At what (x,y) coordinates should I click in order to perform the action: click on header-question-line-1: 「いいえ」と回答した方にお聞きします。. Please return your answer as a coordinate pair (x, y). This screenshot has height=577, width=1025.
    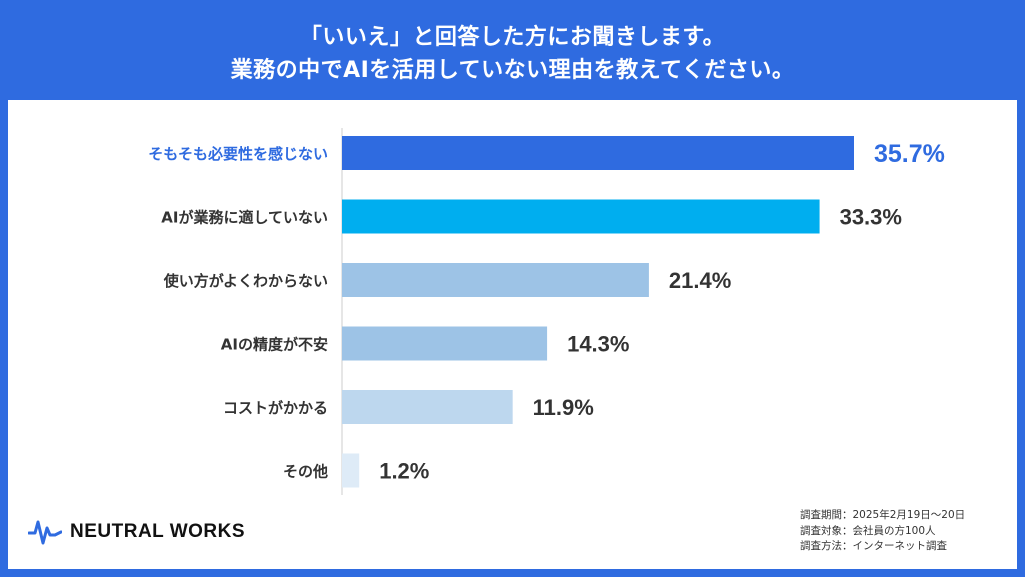
    Looking at the image, I should click on (512, 37).